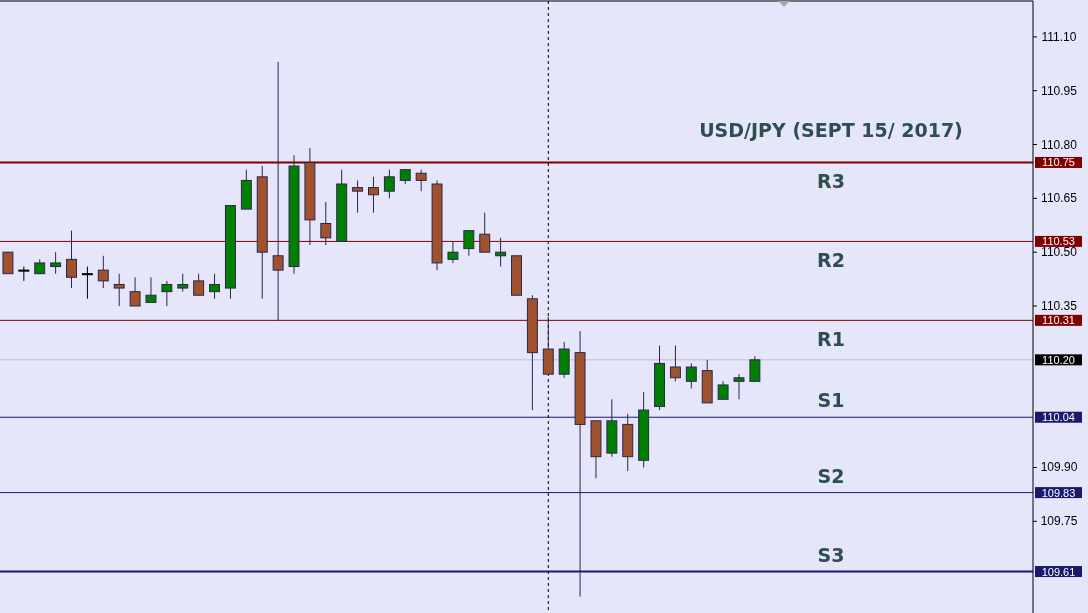 This screenshot has width=1088, height=613. What do you see at coordinates (831, 400) in the screenshot?
I see `ref-line-label: S1` at bounding box center [831, 400].